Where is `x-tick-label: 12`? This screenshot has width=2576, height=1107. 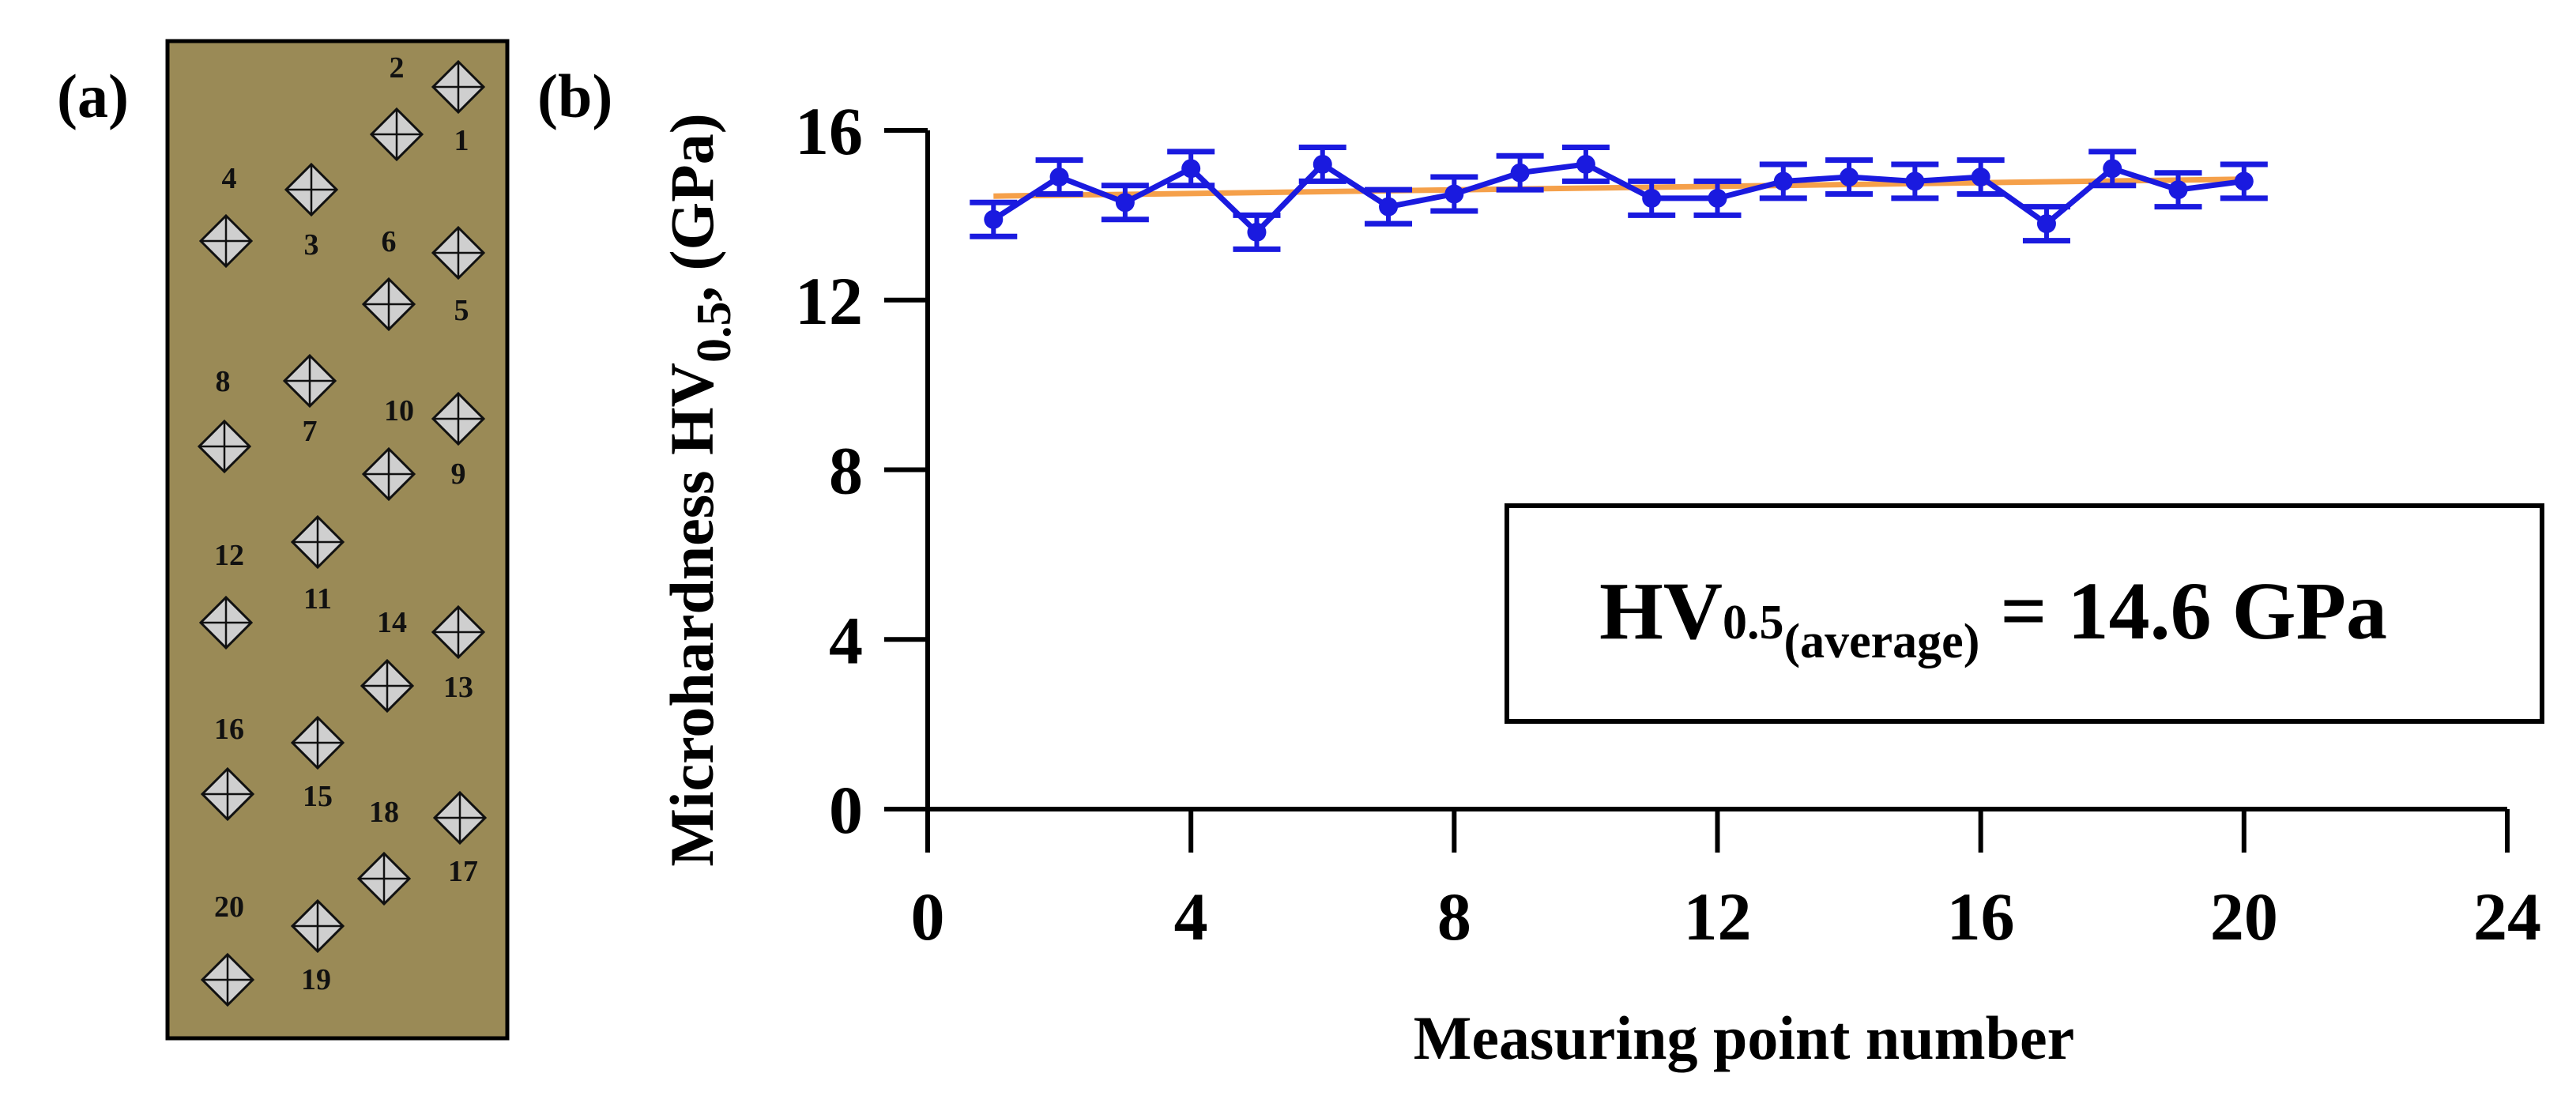
x-tick-label: 12 is located at coordinates (1718, 917).